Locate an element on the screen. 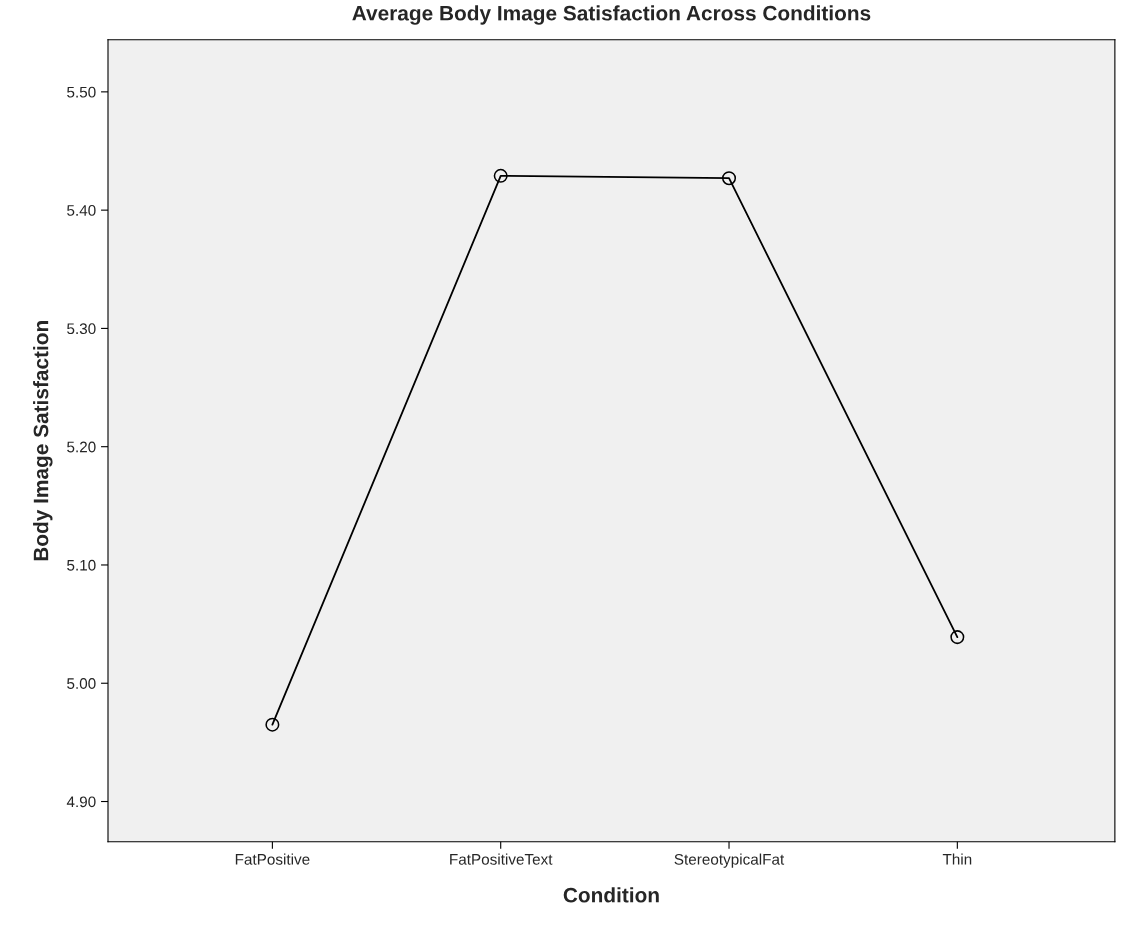 The image size is (1125, 926). x-tick-label: FatPositive is located at coordinates (272, 859).